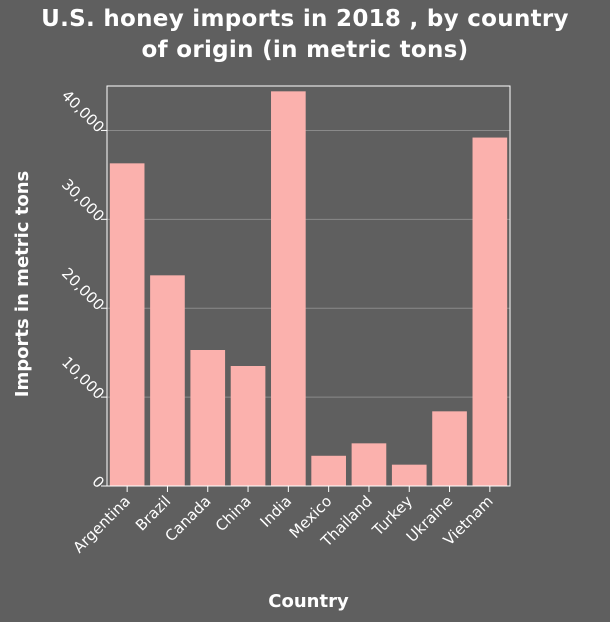  What do you see at coordinates (233, 513) in the screenshot?
I see `x-tick-label-china: China` at bounding box center [233, 513].